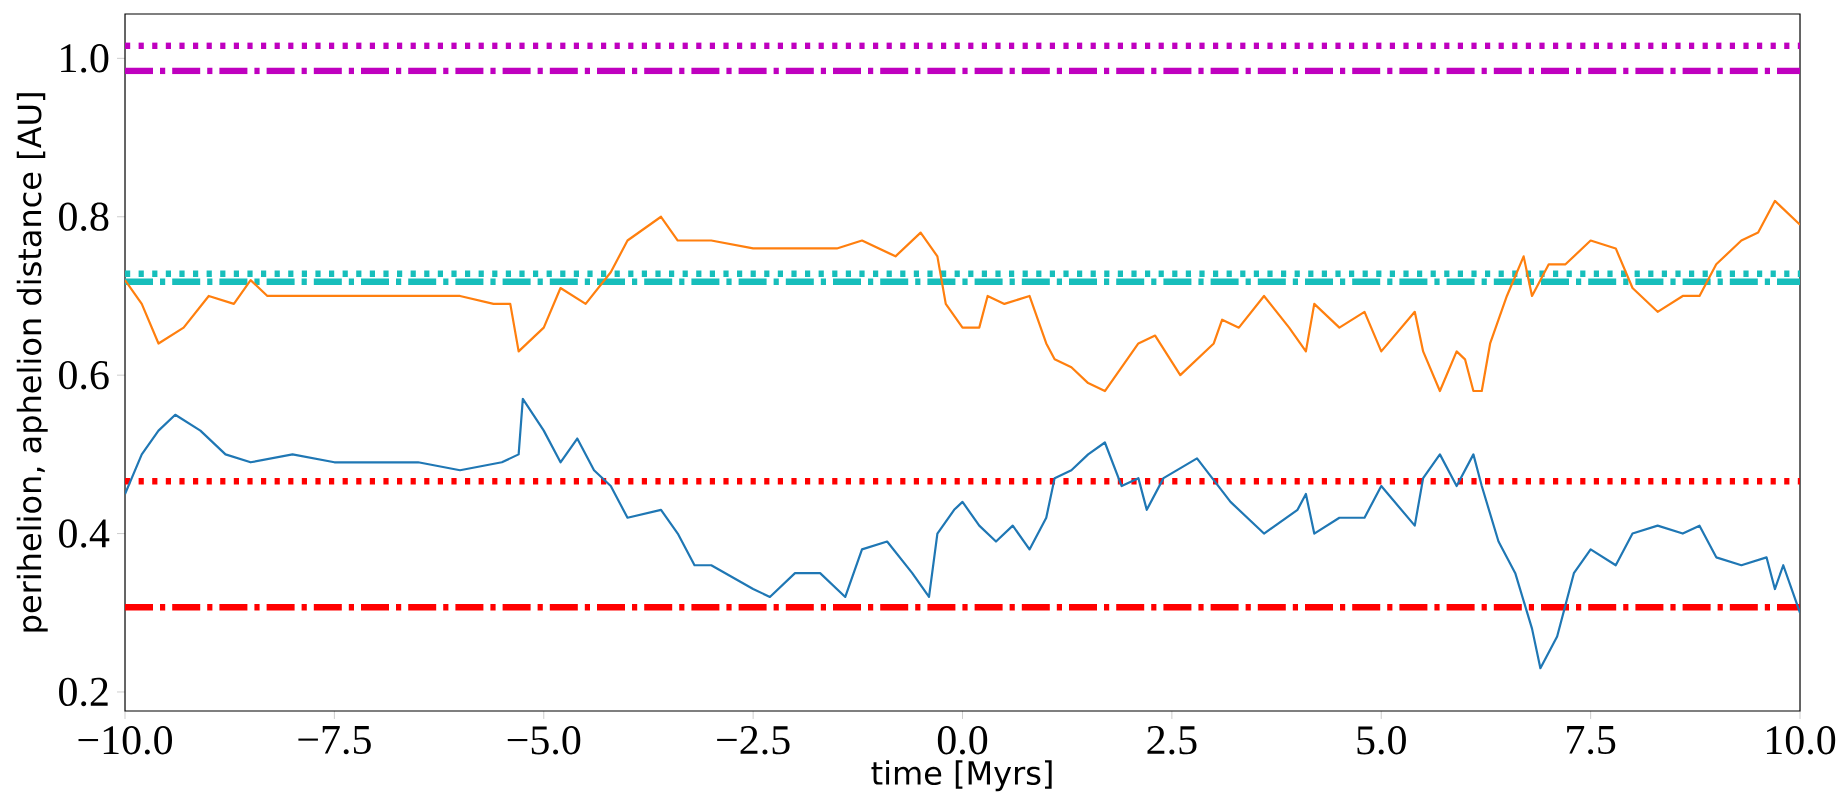  I want to click on x-tick-label: 0.0, so click(962, 740).